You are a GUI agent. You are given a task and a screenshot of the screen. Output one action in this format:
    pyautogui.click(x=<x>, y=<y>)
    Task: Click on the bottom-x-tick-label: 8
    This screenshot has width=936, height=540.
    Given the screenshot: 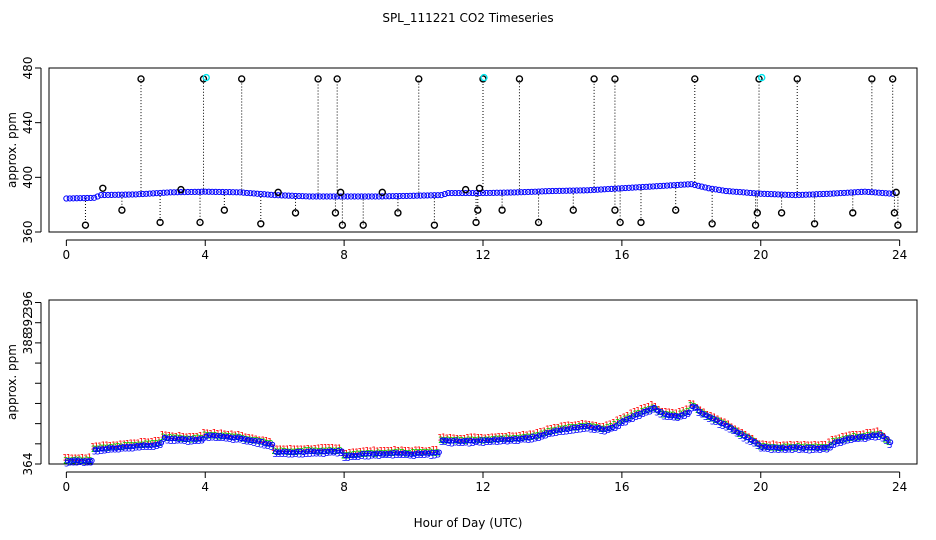 What is the action you would take?
    pyautogui.click(x=344, y=487)
    